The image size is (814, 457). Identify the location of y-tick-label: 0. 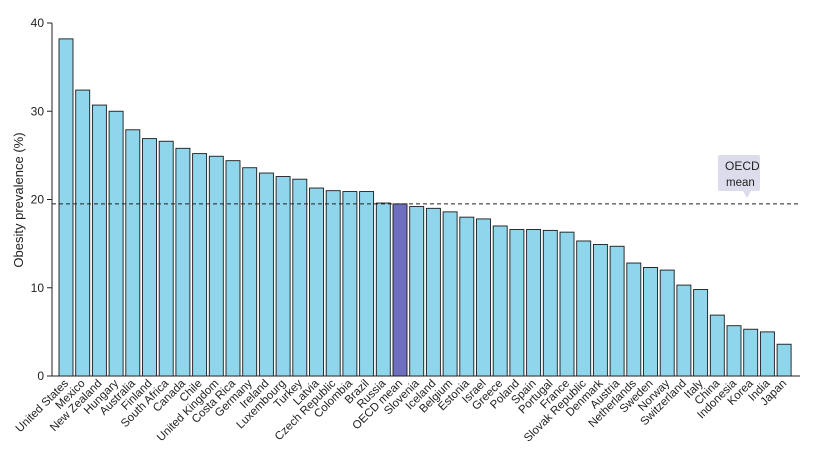
(40, 376).